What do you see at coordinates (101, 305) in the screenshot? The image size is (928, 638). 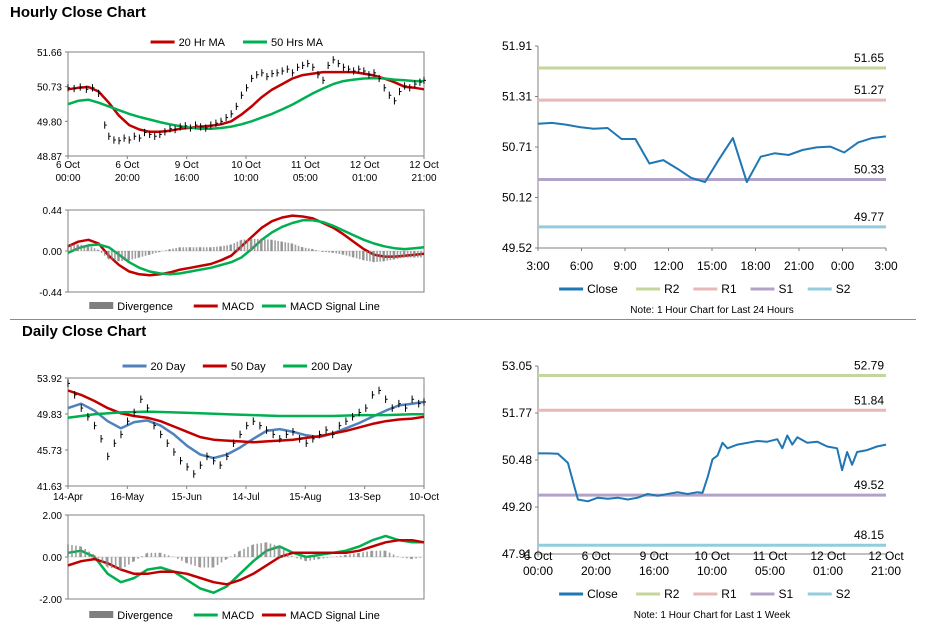 I see `legend-swatch-divergence` at bounding box center [101, 305].